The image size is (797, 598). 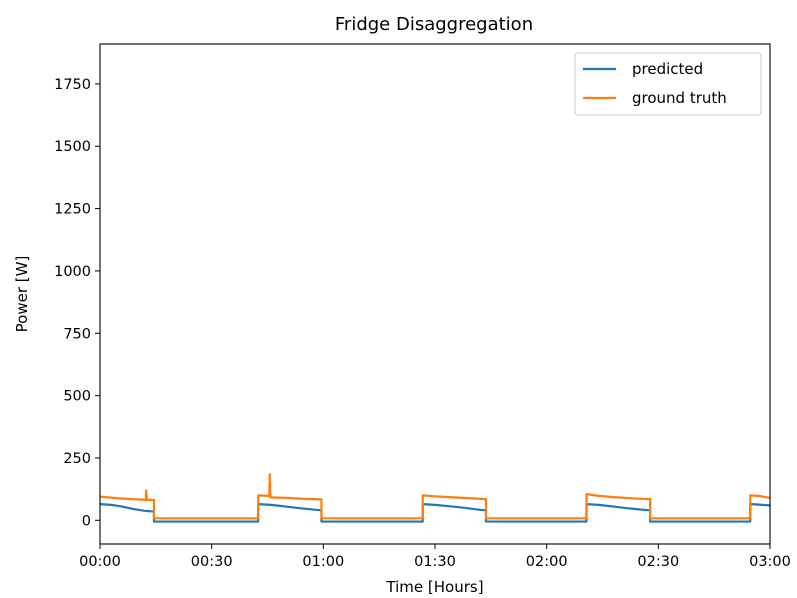 I want to click on y-tick-label: 750, so click(x=77, y=334).